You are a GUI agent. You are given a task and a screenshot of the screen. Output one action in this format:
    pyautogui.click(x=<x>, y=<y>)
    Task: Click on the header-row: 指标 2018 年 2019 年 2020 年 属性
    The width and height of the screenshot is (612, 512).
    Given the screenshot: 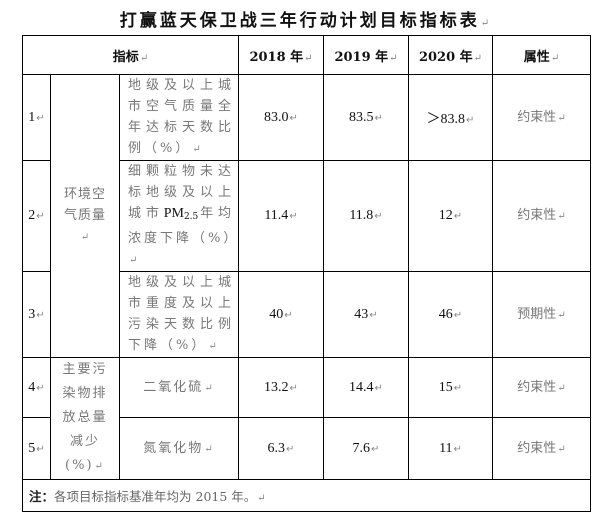 What is the action you would take?
    pyautogui.click(x=306, y=55)
    